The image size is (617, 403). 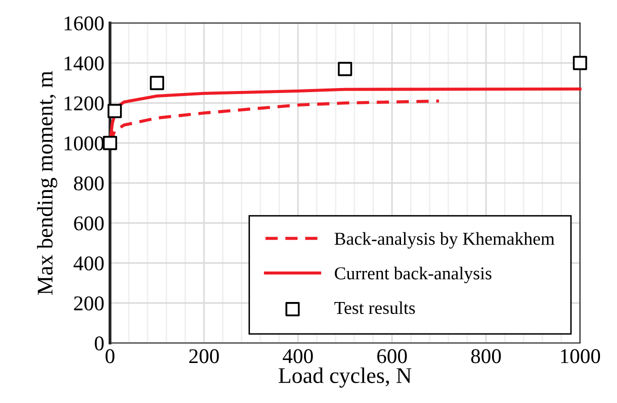 I want to click on y-axis-title: Max bending moment, m, so click(x=47, y=183).